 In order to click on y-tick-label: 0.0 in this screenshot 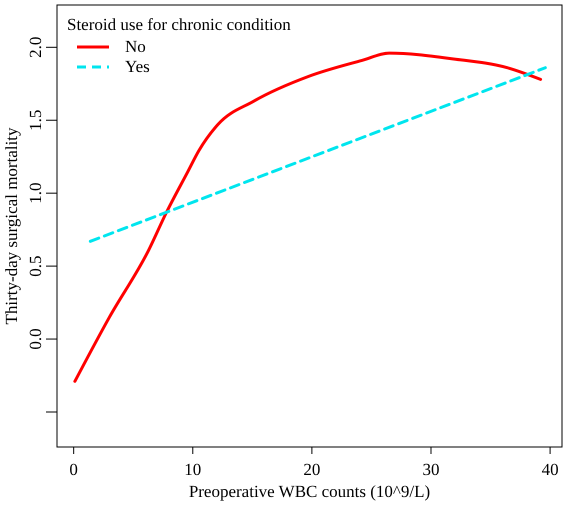, I will do `click(35, 339)`.